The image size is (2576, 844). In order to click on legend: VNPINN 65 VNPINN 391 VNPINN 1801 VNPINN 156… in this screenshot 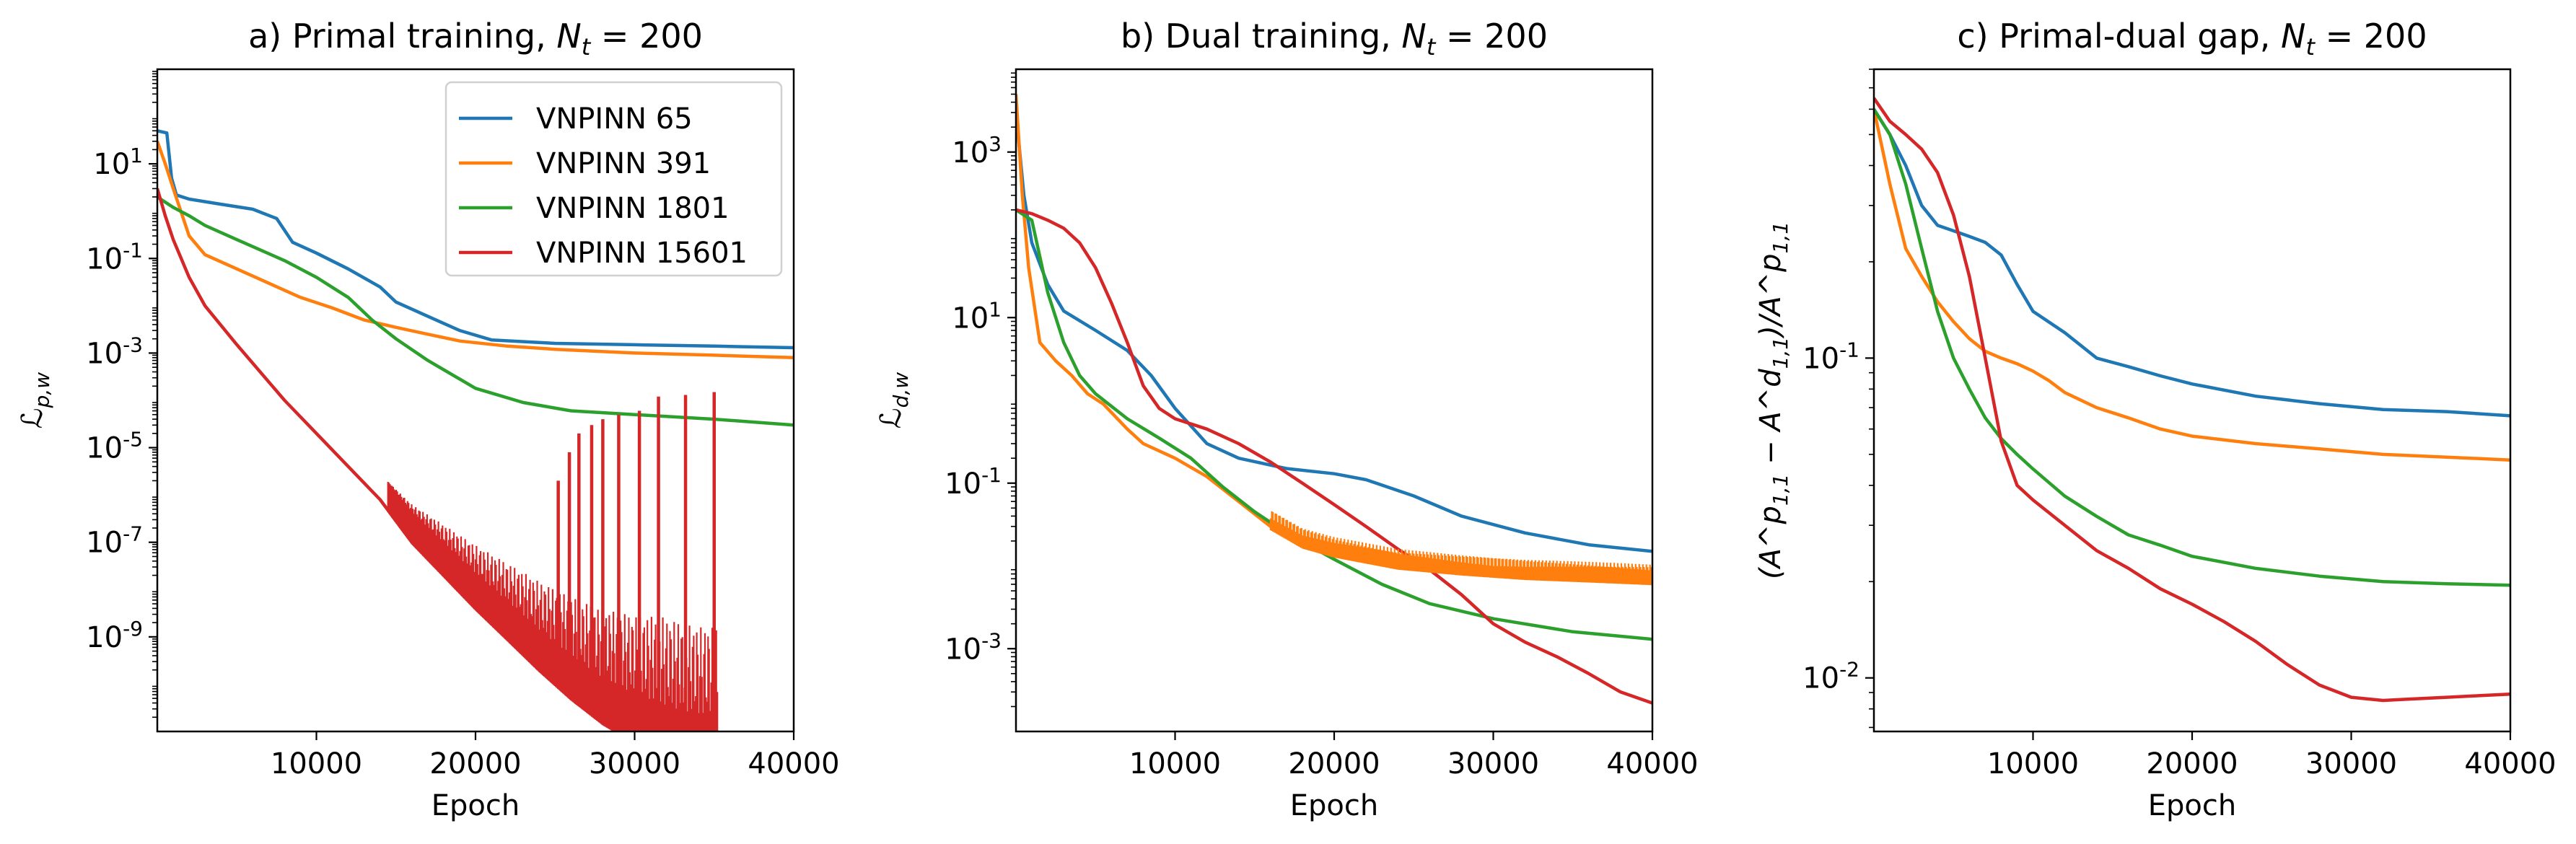, I will do `click(613, 179)`.